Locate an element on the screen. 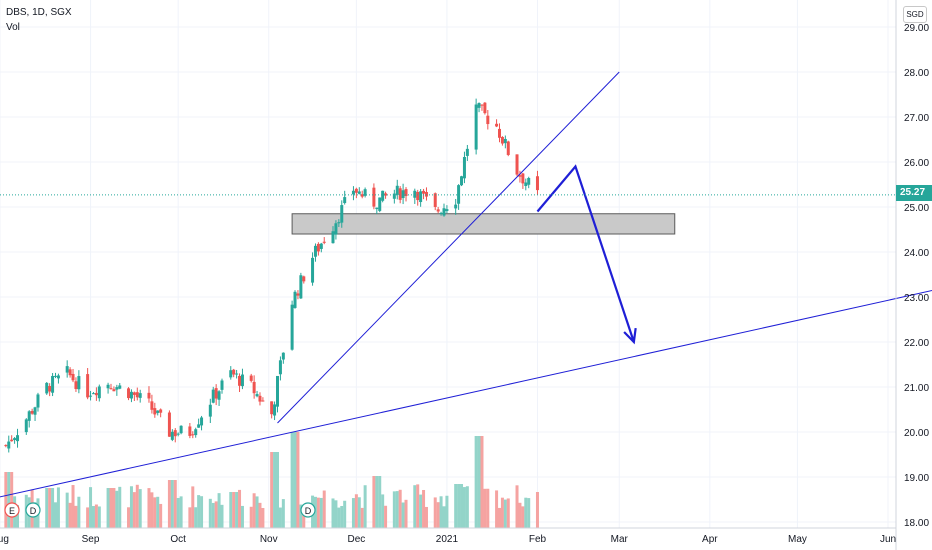 The image size is (932, 550). y-tick-label: 22.00 is located at coordinates (916, 343).